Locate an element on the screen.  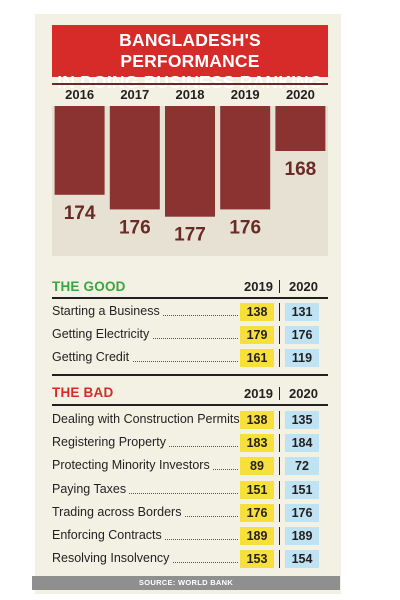
rank-2019: 151 is located at coordinates (257, 489).